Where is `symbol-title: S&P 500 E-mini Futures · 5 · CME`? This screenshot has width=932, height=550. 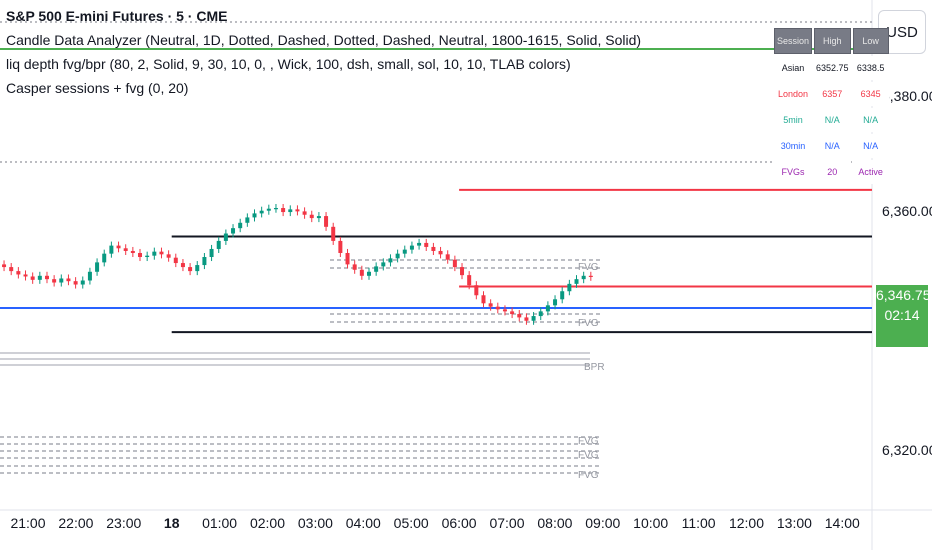 symbol-title: S&P 500 E-mini Futures · 5 · CME is located at coordinates (117, 16).